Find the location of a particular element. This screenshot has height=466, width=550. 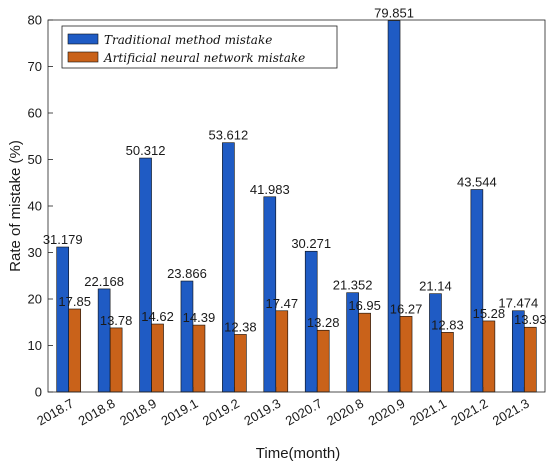

y-tick-label: 70 is located at coordinates (35, 66).